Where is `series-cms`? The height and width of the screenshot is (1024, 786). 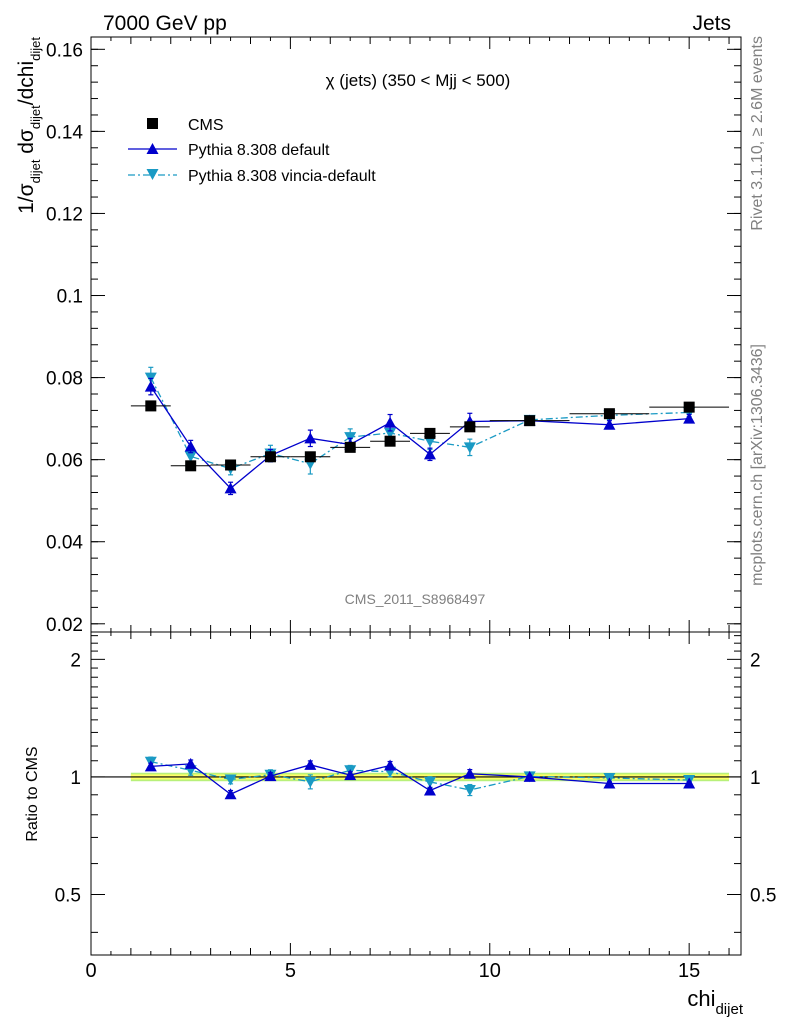
series-cms is located at coordinates (430, 436).